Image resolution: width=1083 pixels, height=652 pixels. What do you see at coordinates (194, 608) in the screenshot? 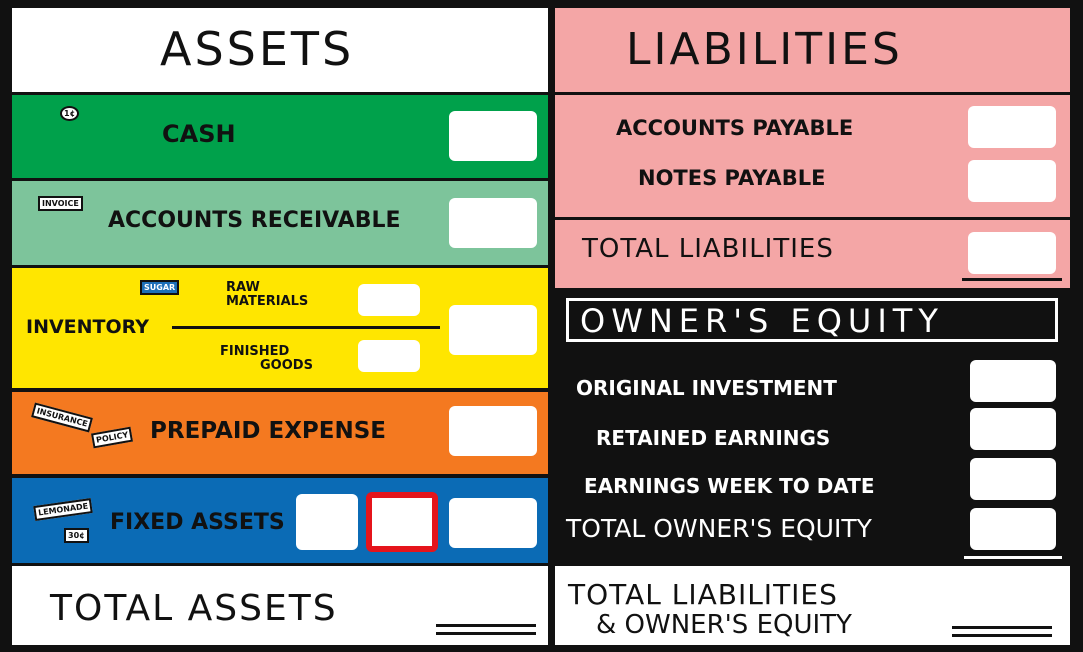
I see `total-assets-label: TOTAL ASSETS` at bounding box center [194, 608].